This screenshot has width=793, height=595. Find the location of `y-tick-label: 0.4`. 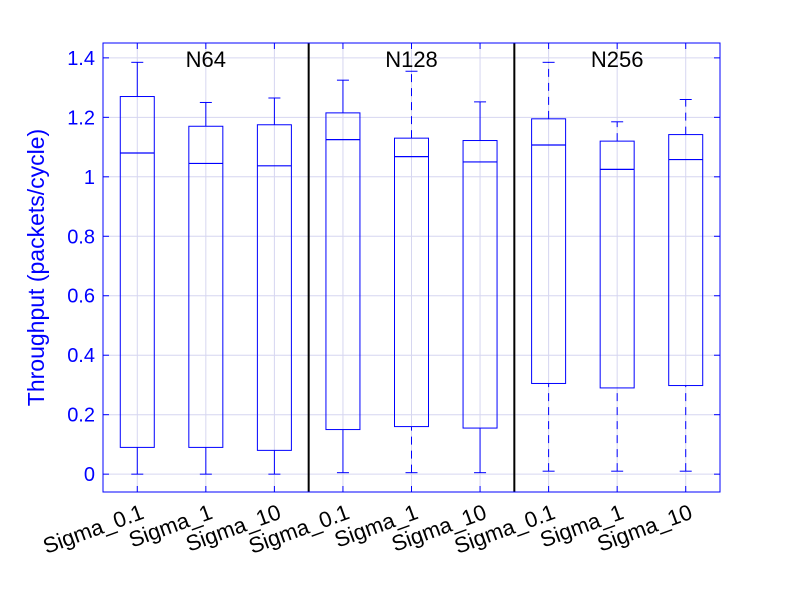

y-tick-label: 0.4 is located at coordinates (81, 356).